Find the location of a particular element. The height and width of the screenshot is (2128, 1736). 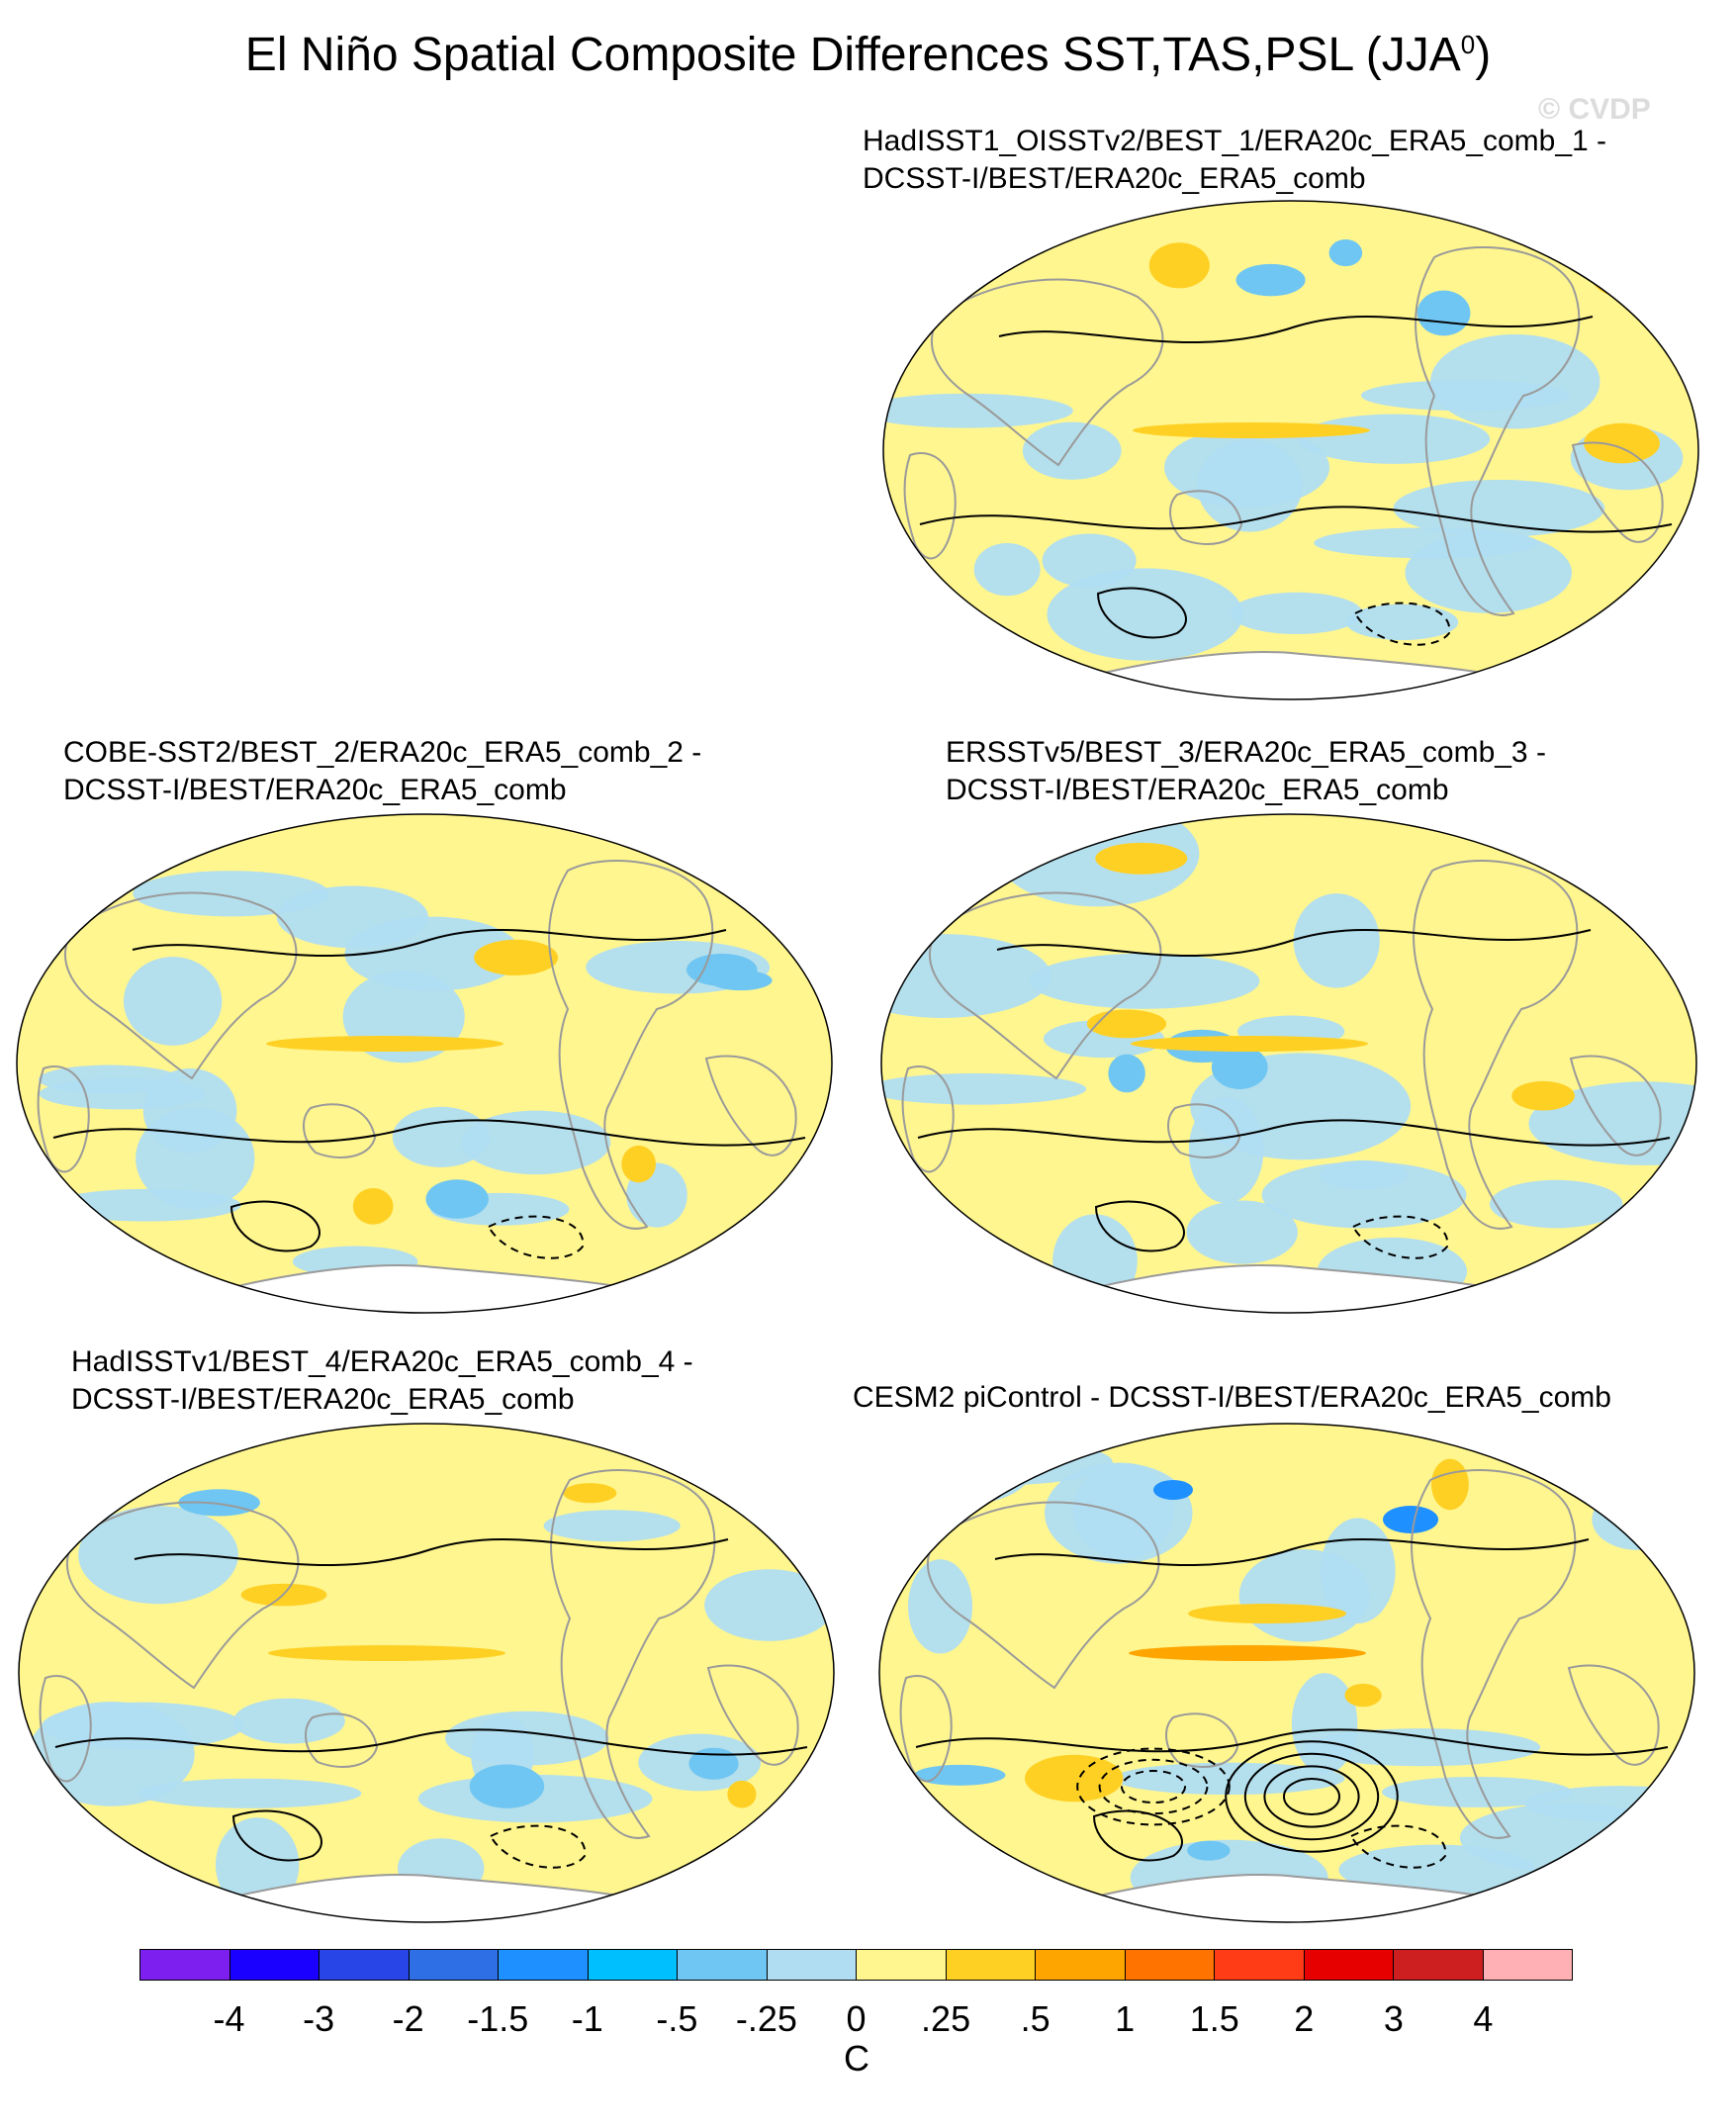

colorbar-tick-label: 0 is located at coordinates (856, 2018).